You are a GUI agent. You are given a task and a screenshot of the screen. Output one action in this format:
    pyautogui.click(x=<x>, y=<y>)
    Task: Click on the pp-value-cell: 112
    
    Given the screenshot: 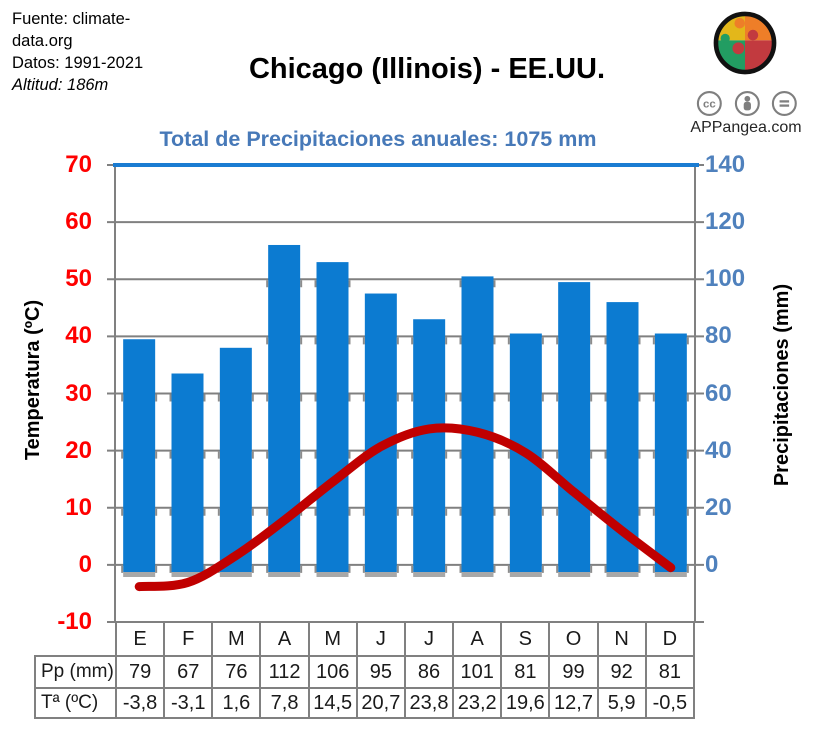 What is the action you would take?
    pyautogui.click(x=284, y=672)
    